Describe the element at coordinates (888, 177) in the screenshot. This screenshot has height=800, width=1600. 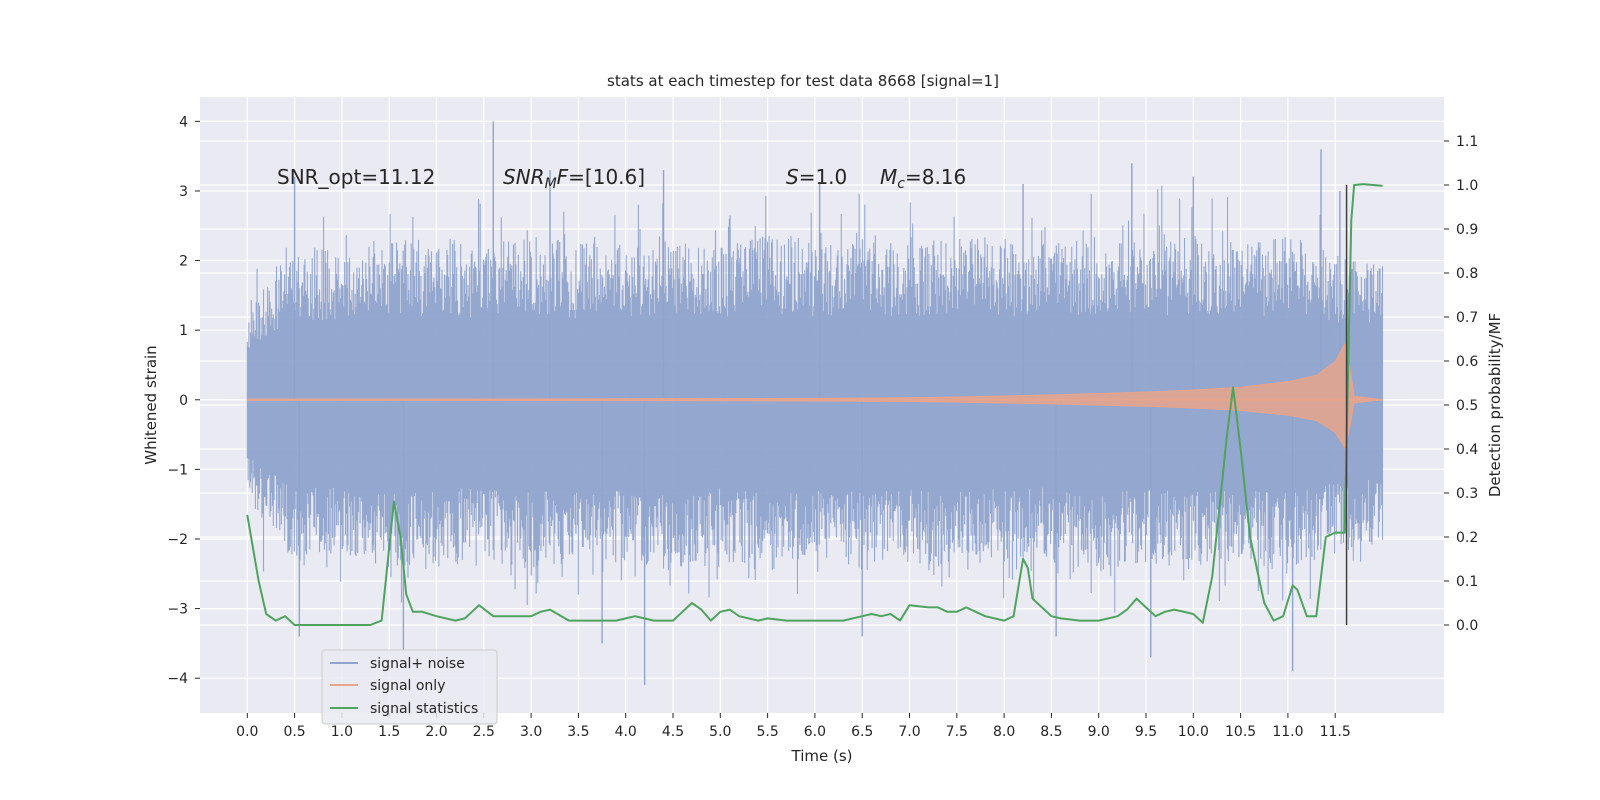
I see `mc-label: M` at that location.